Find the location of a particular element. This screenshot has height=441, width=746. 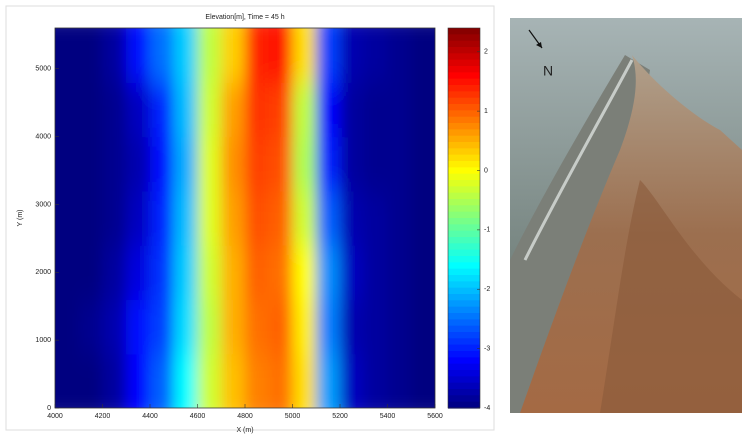

y-tick-label: 1000 is located at coordinates (43, 340).